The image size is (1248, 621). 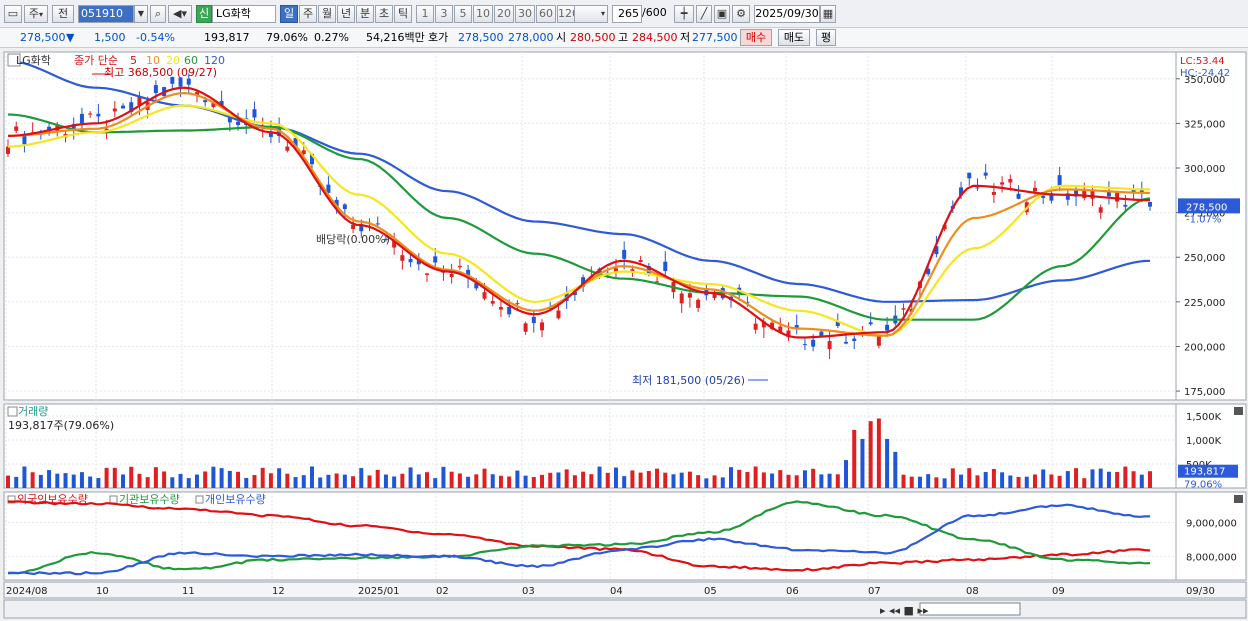 What do you see at coordinates (160, 72) in the screenshot?
I see `high-annotation: 최고 368,500 (09/27)` at bounding box center [160, 72].